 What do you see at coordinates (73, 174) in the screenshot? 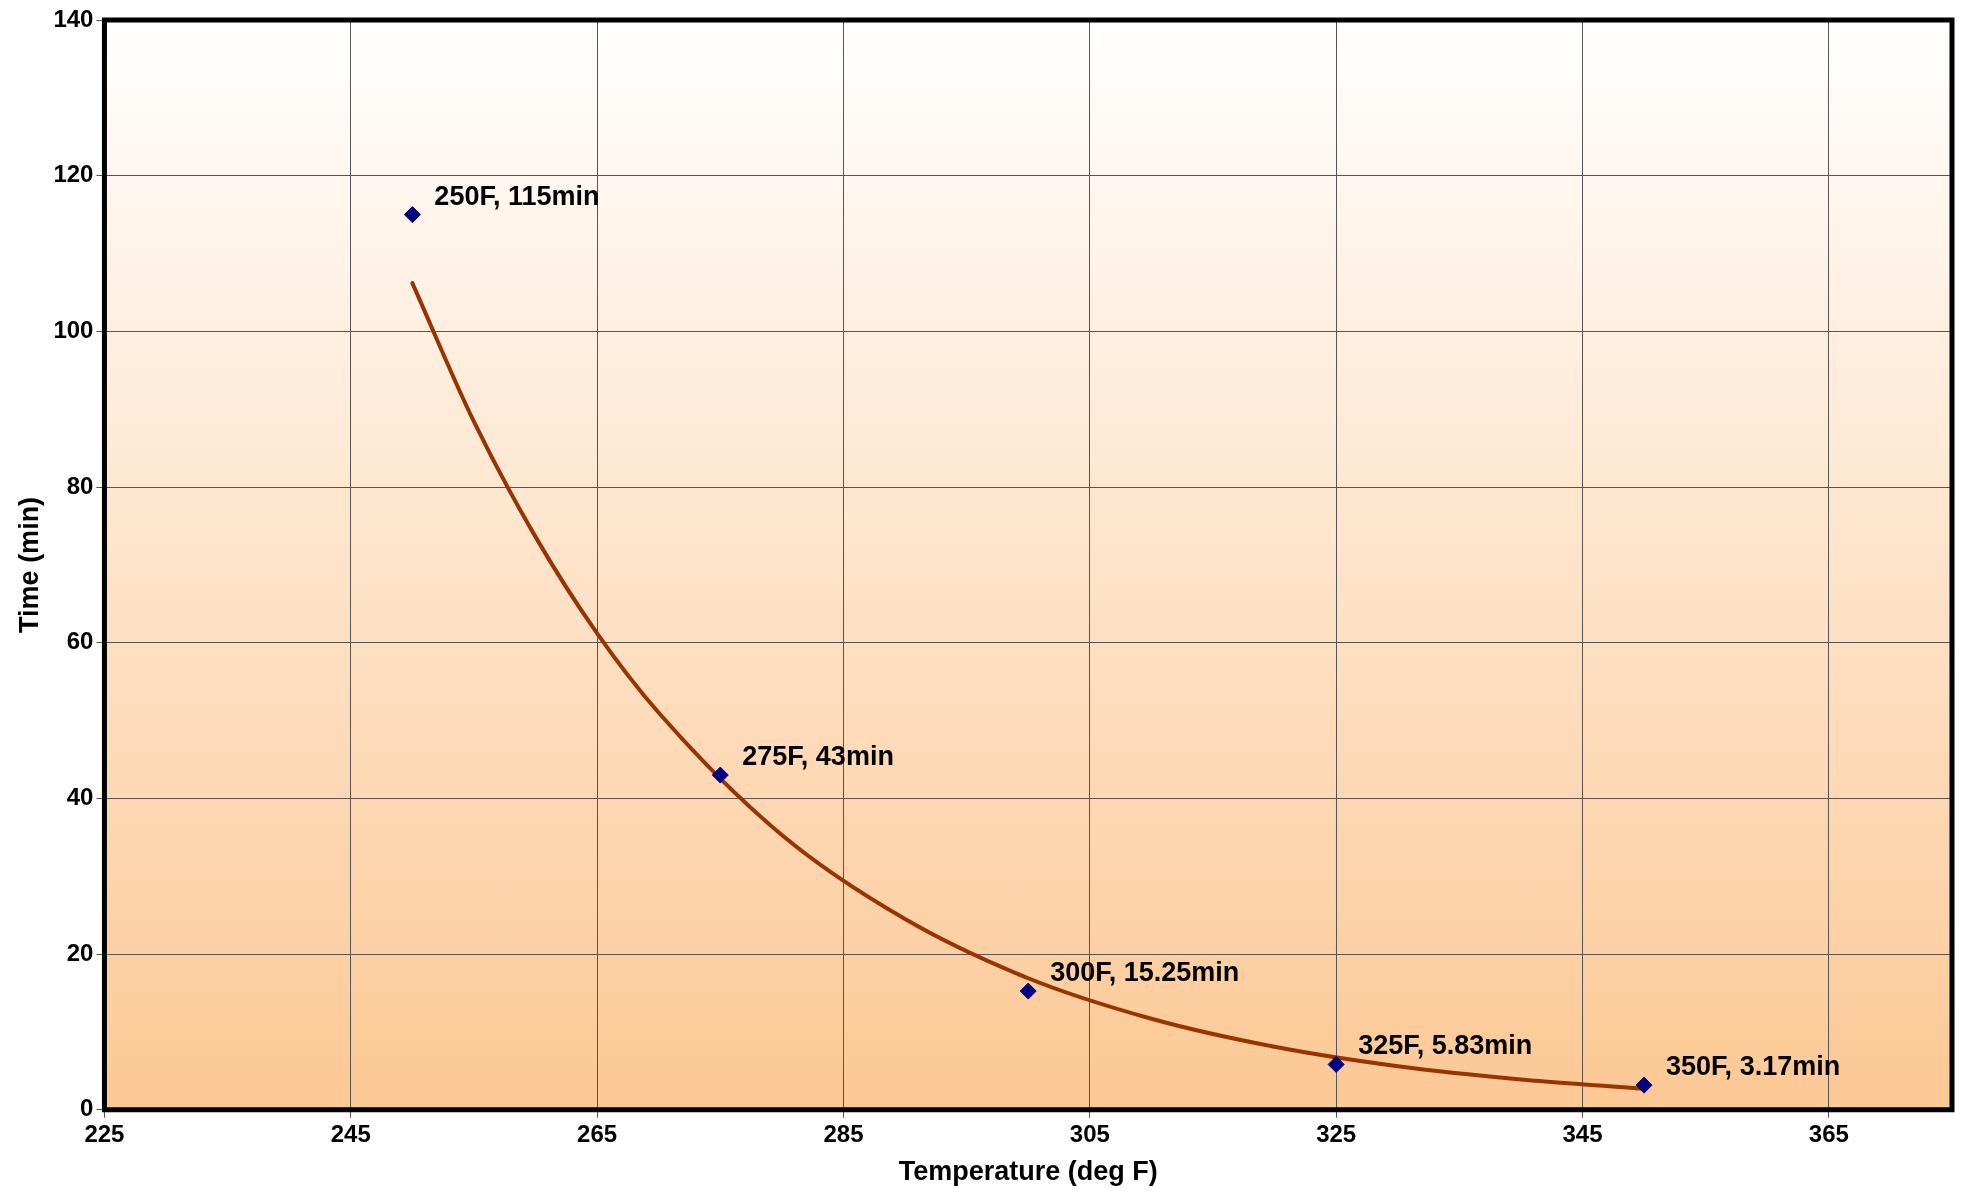
I see `y-tick-label: 120` at bounding box center [73, 174].